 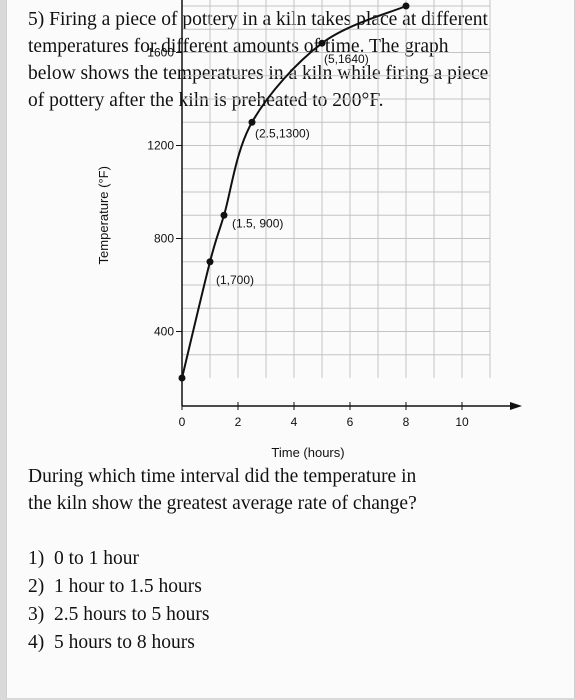 I want to click on choice-text: 1 hour to 1.5 hours, so click(x=128, y=586).